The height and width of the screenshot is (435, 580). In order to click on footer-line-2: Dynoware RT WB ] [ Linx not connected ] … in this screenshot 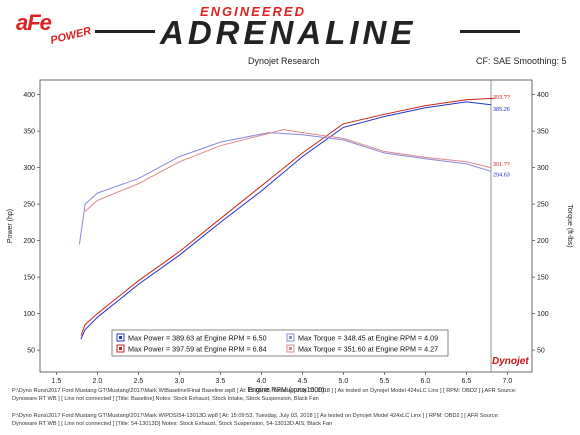, I will do `click(165, 399)`.